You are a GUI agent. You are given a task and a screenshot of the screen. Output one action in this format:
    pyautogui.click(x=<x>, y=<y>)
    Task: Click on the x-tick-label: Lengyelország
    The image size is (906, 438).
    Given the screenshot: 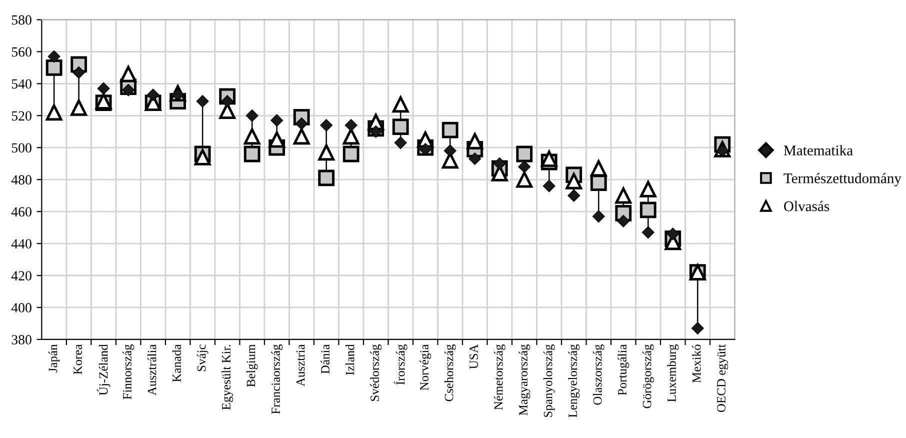 What is the action you would take?
    pyautogui.click(x=574, y=381)
    